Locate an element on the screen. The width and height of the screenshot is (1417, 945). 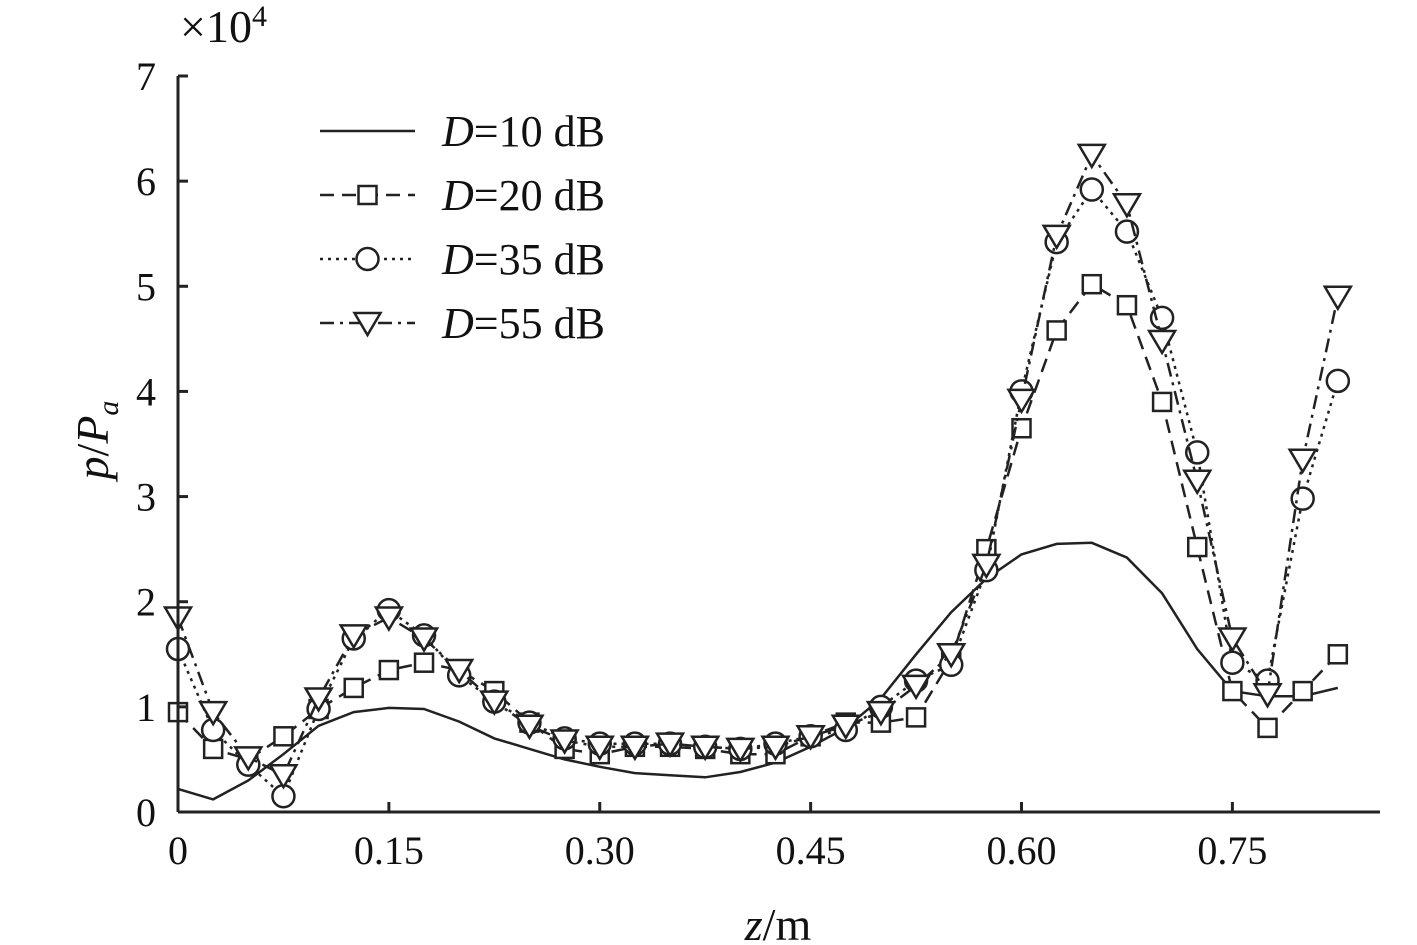
x-tick-label: 0.45 is located at coordinates (811, 850).